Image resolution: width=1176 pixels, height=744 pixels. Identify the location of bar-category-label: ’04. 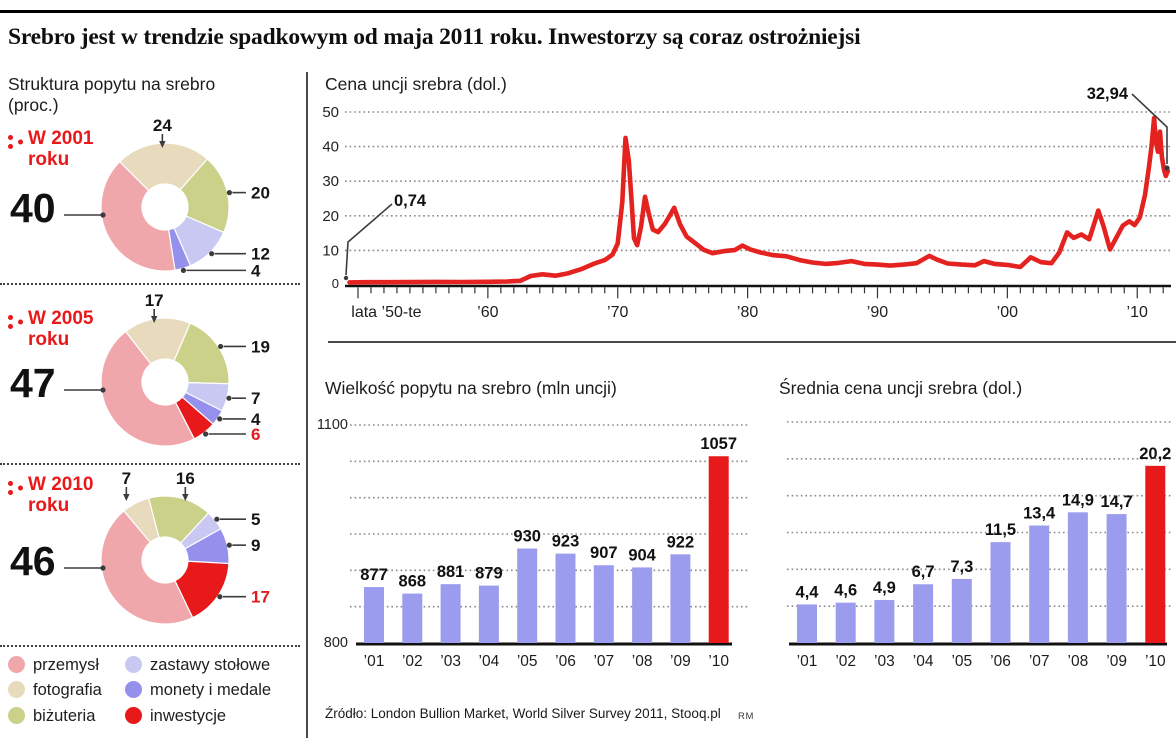
(923, 661).